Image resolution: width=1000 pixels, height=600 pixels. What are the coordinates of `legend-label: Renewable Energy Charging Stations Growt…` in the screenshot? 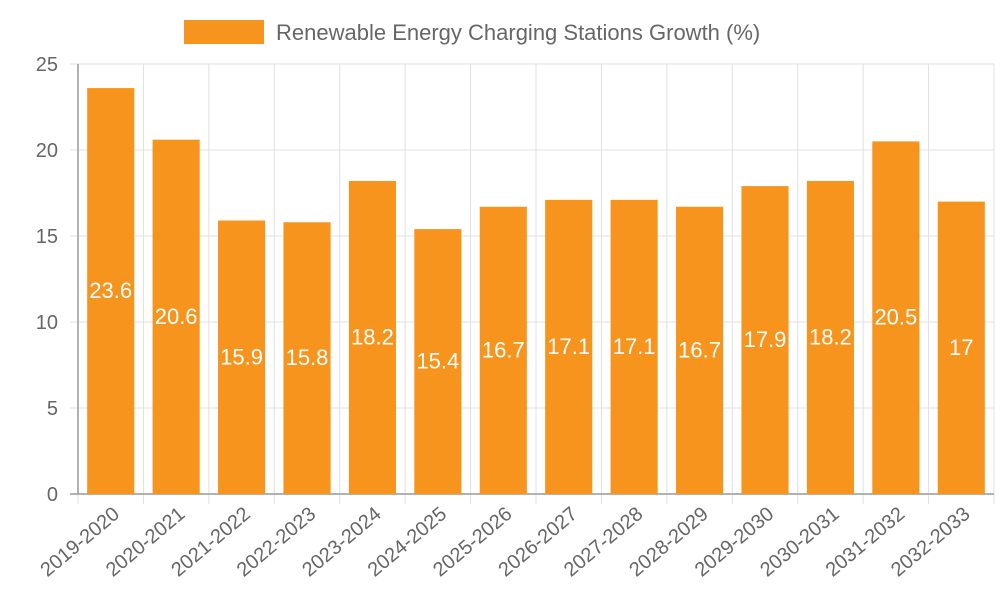 It's located at (518, 32).